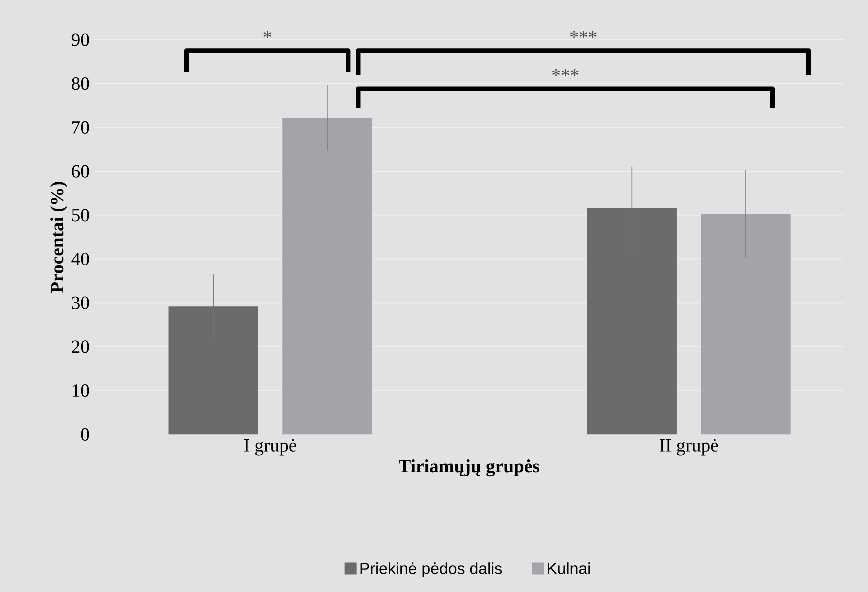 The image size is (868, 592). I want to click on y-tick-label: 80, so click(81, 84).